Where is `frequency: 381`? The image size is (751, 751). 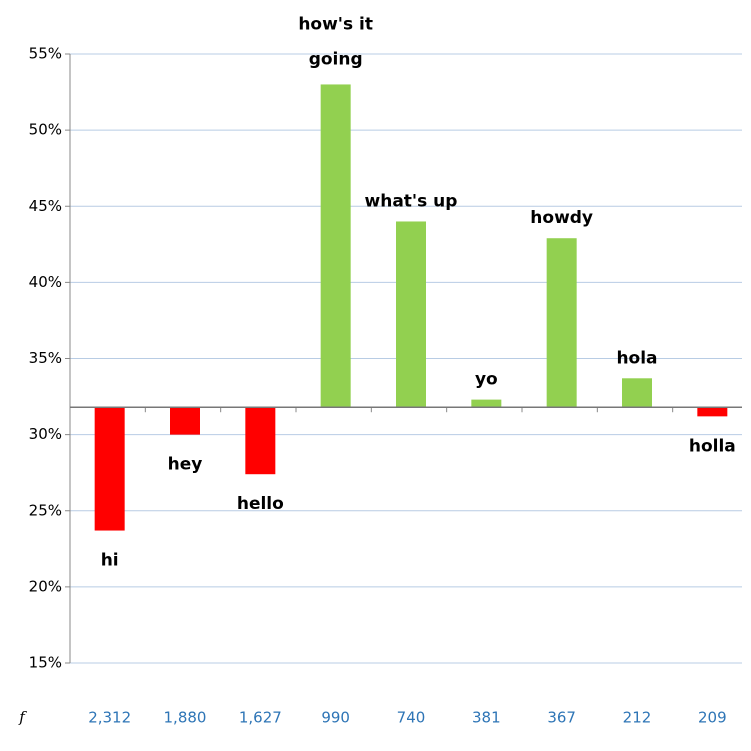
frequency: 381 is located at coordinates (486, 718).